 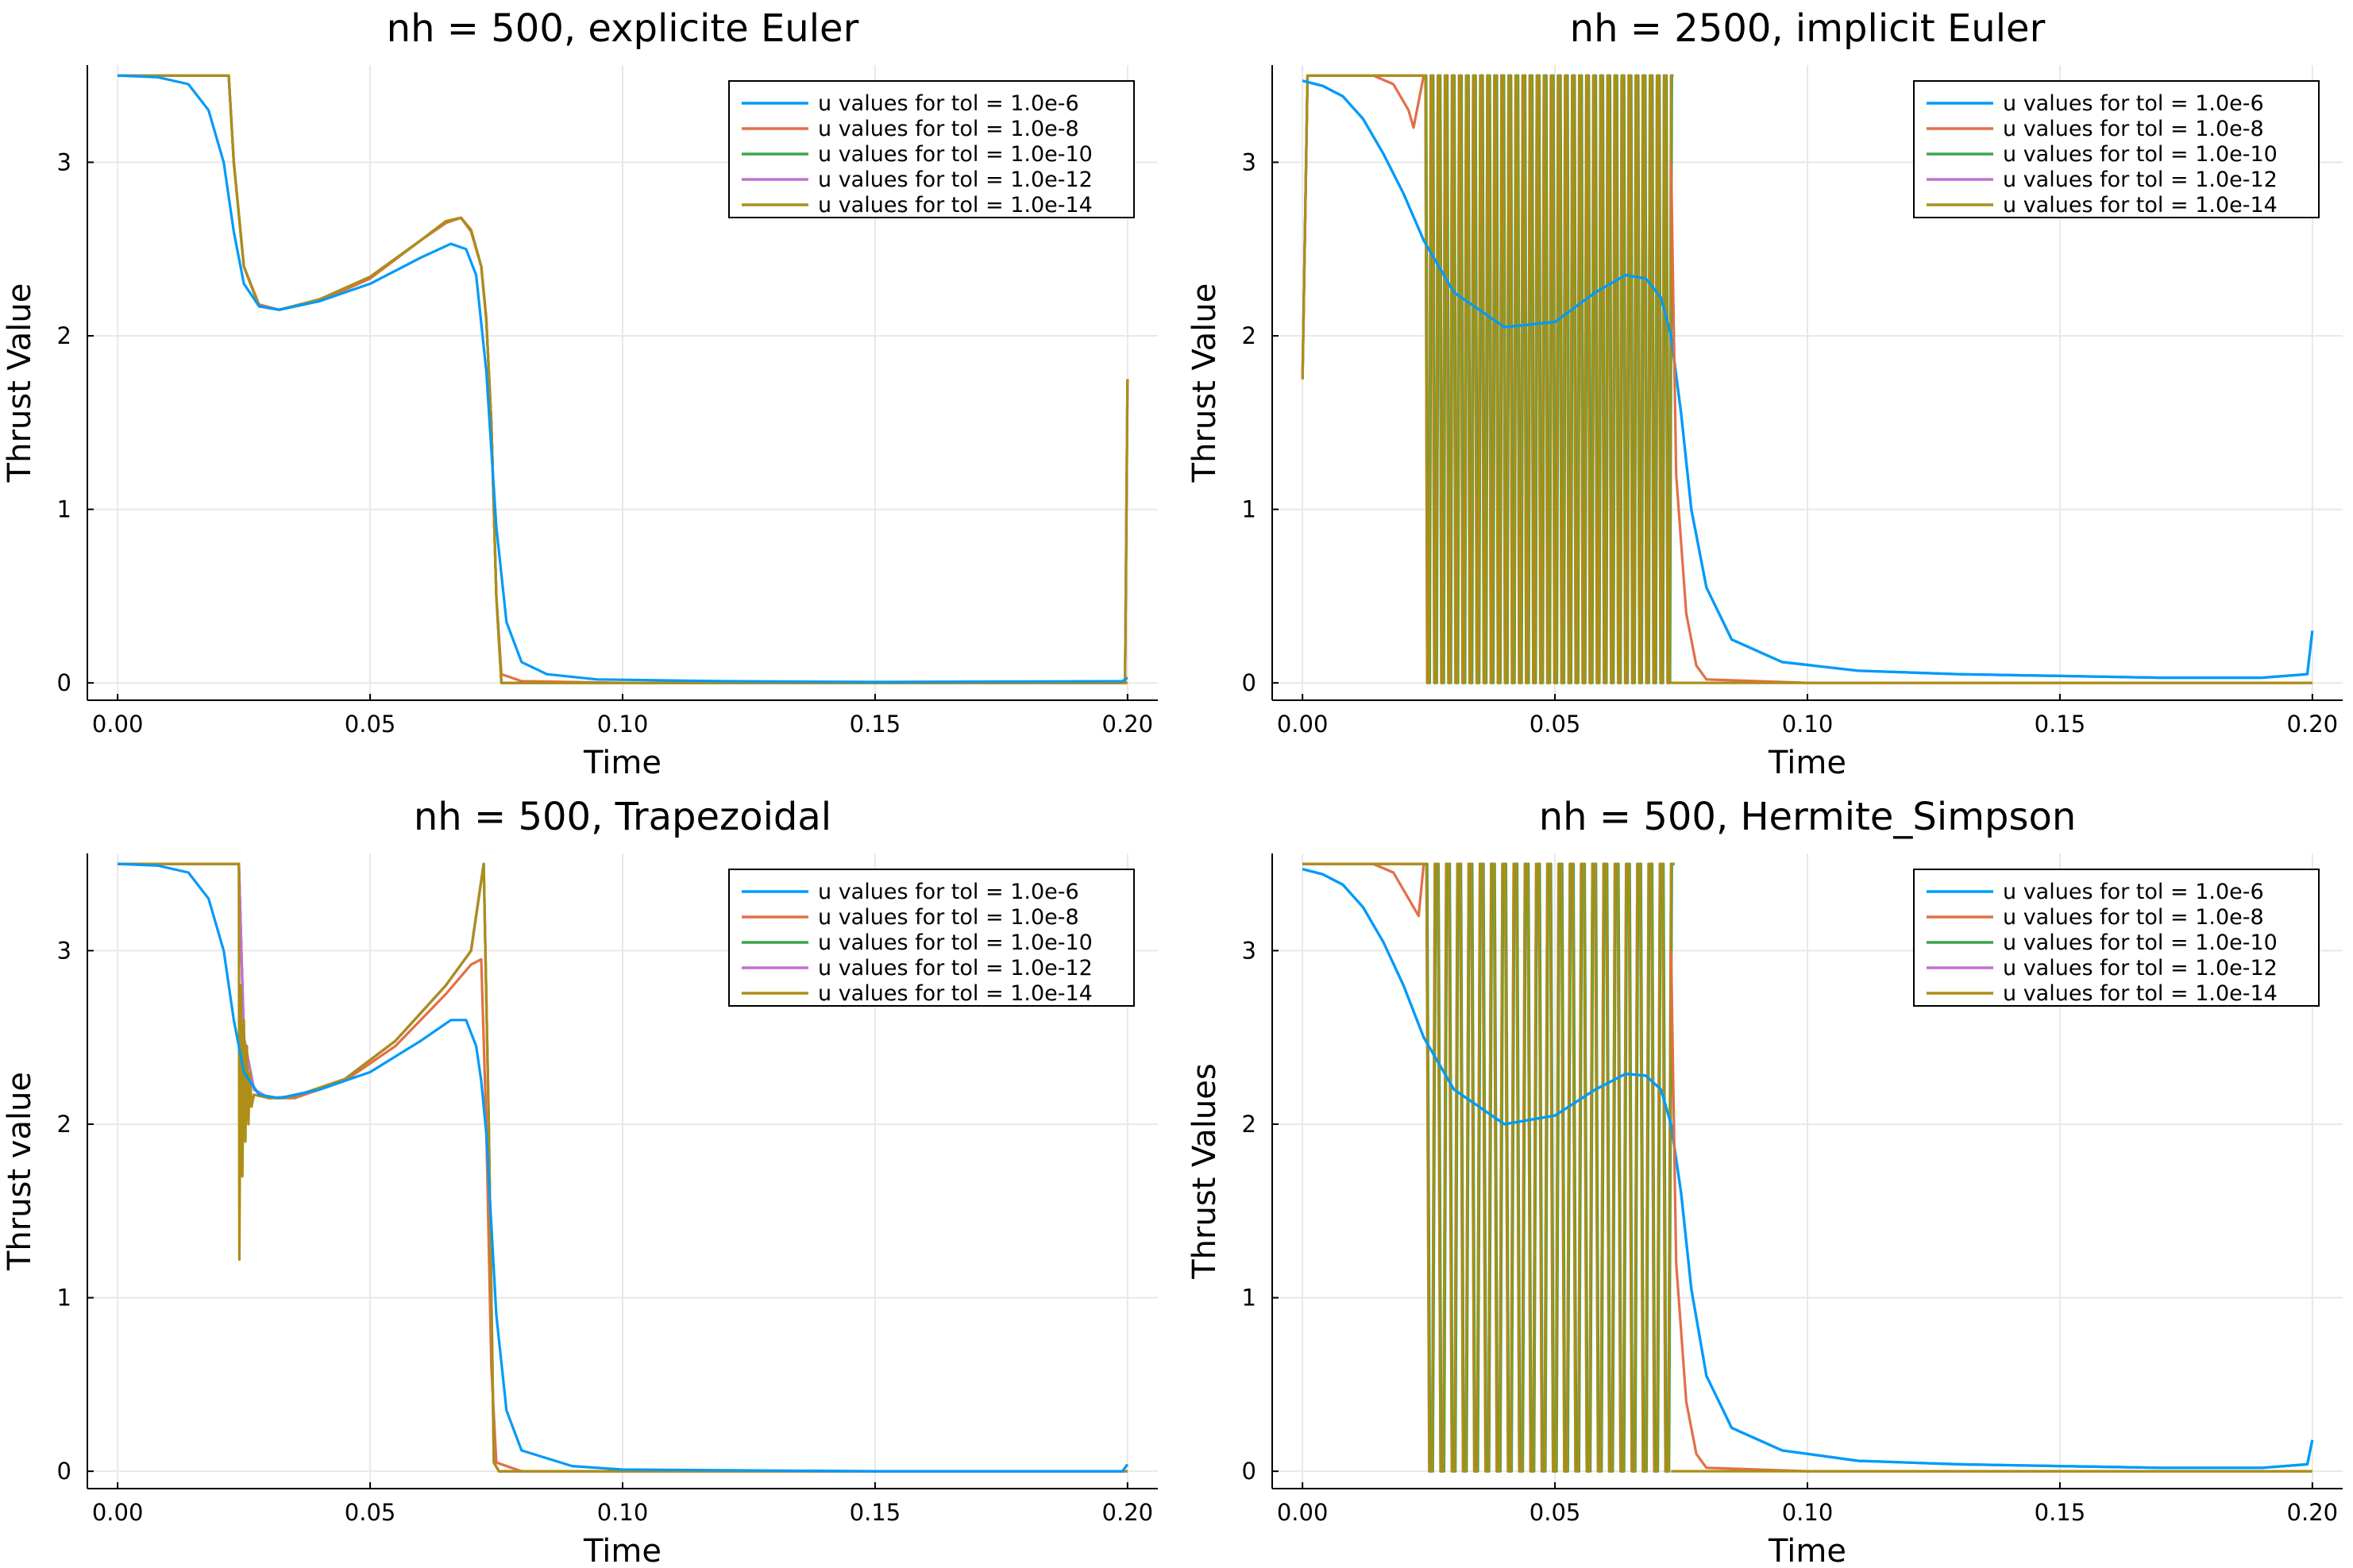 What do you see at coordinates (1362, 226) in the screenshot?
I see `series-line` at bounding box center [1362, 226].